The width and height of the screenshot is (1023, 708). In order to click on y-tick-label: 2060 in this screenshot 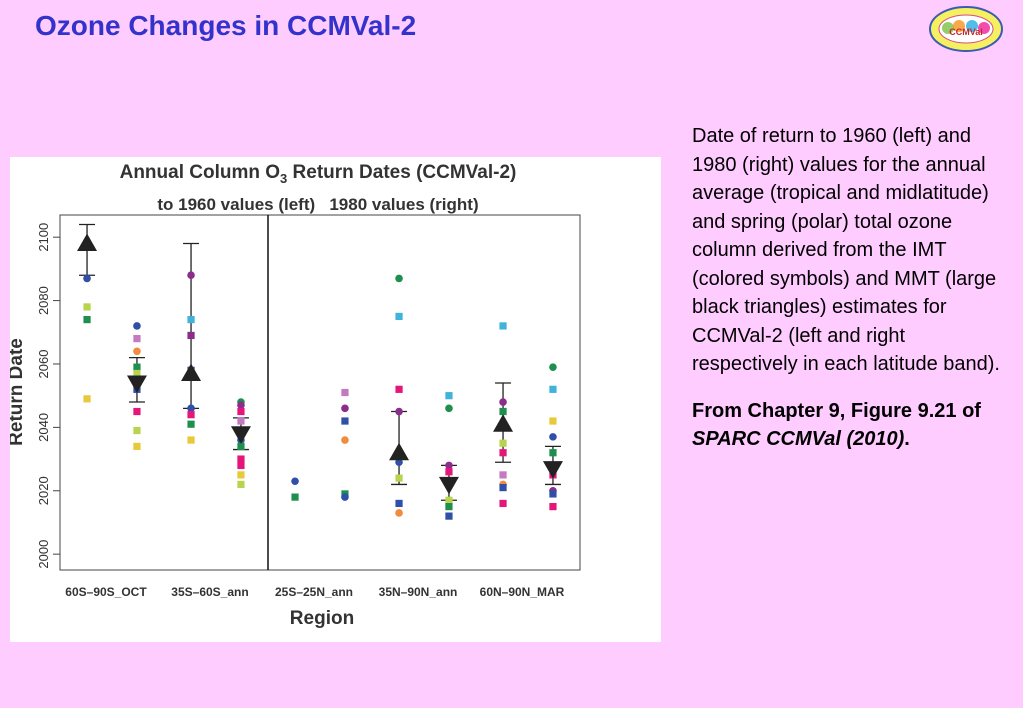, I will do `click(43, 364)`.